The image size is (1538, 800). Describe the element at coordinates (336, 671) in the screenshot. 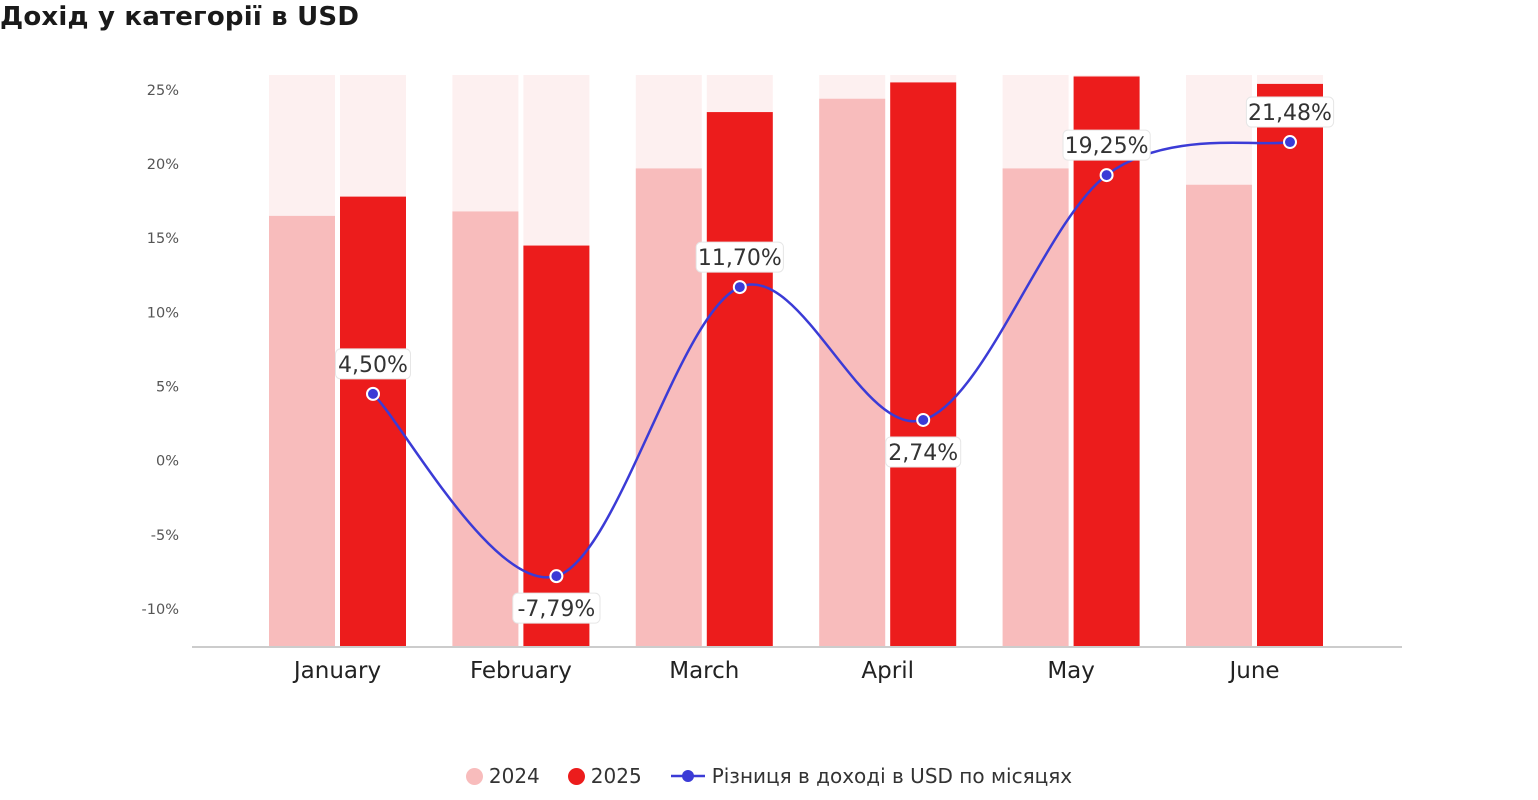

I see `x-tick-label: January` at that location.